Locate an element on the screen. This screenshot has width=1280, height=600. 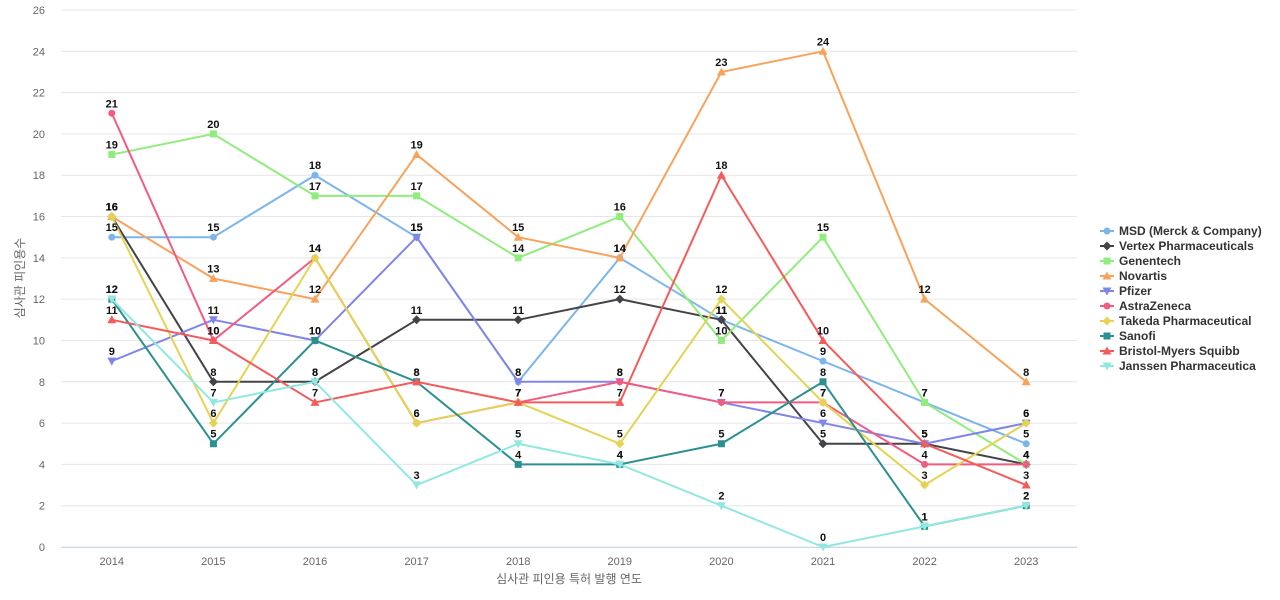
data-label: 1 is located at coordinates (925, 517).